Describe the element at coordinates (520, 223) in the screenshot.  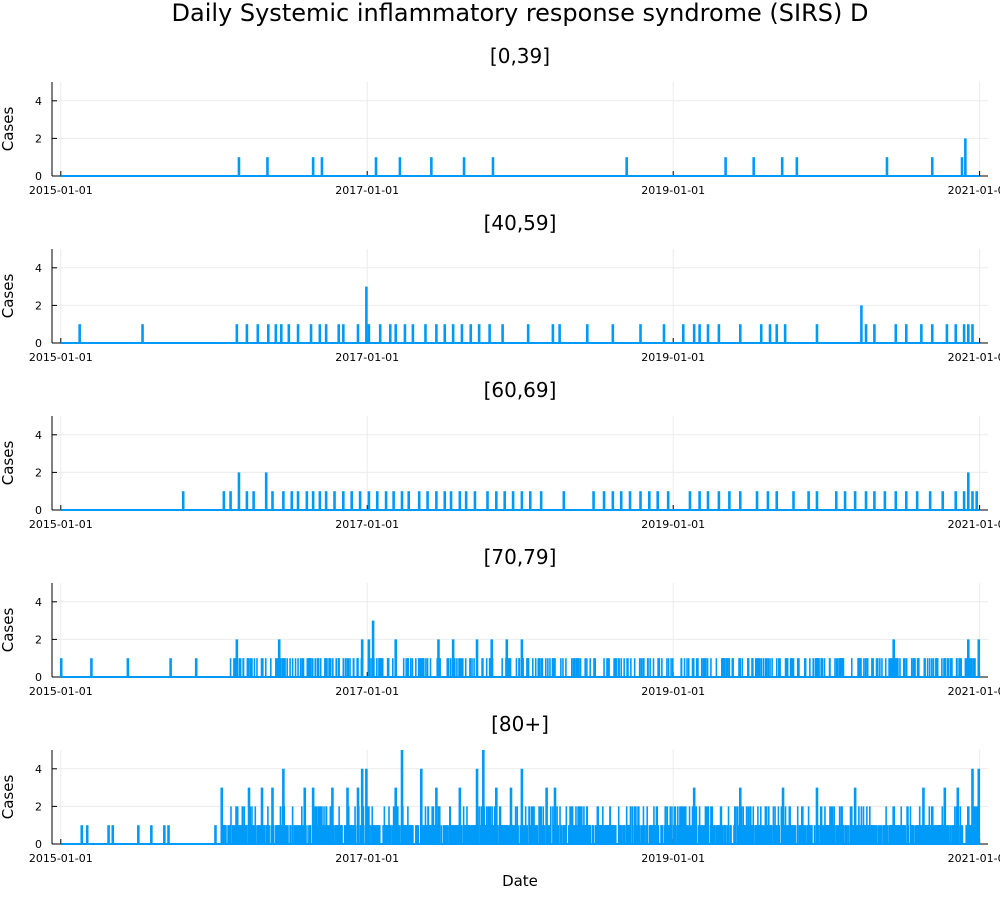
I see `subplot-title: [40,59]` at that location.